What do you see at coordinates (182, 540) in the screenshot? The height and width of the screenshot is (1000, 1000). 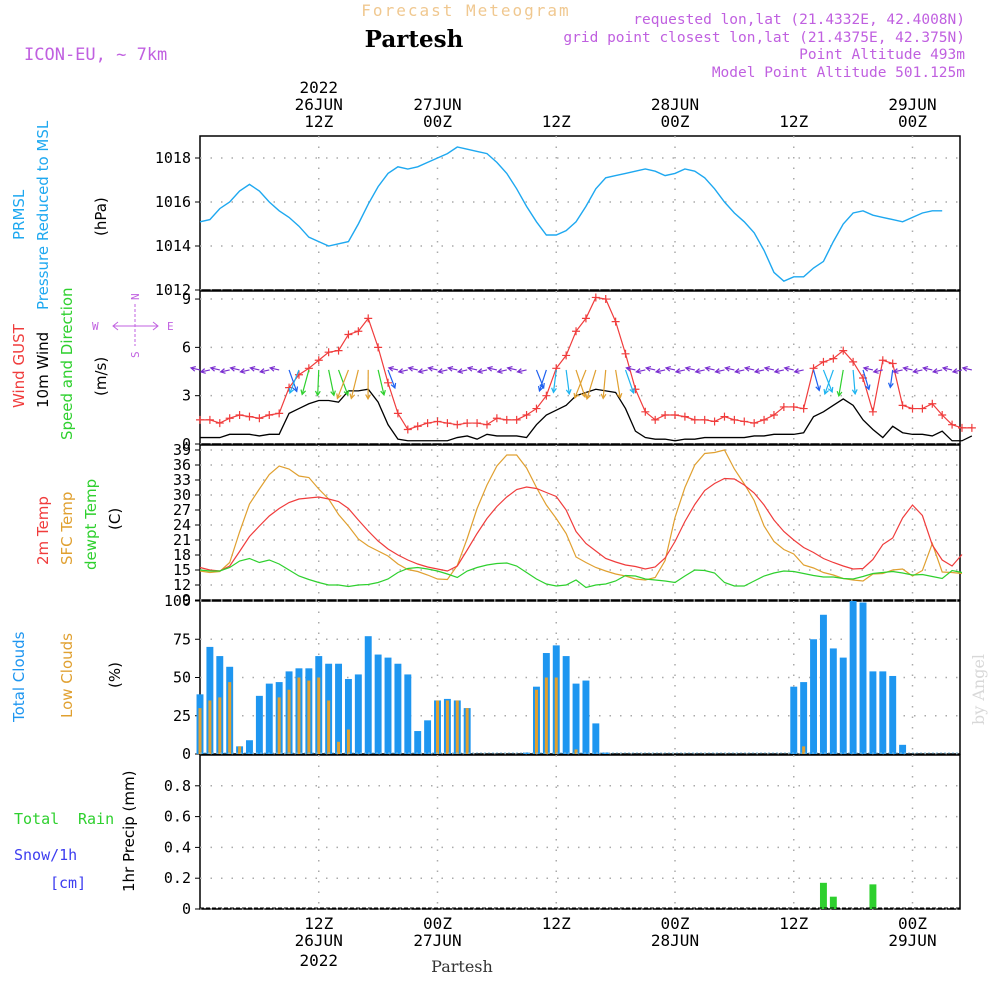 I see `y-tick-label: 21` at bounding box center [182, 540].